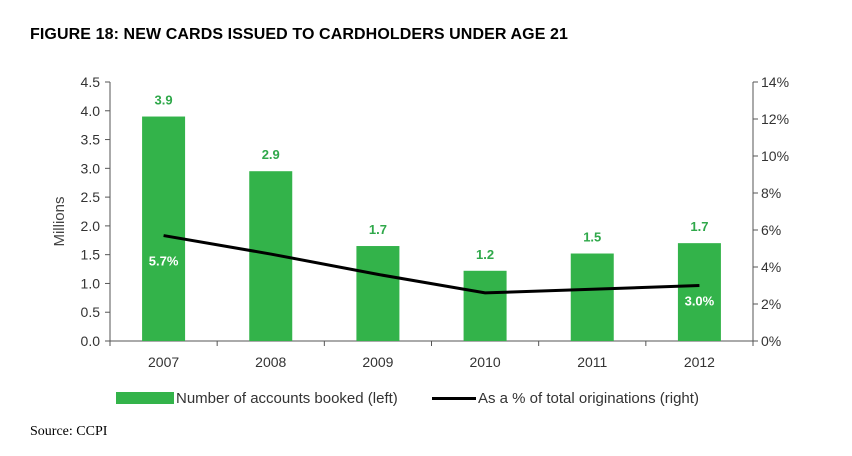  I want to click on y-tick-label-left: 3.5, so click(91, 140).